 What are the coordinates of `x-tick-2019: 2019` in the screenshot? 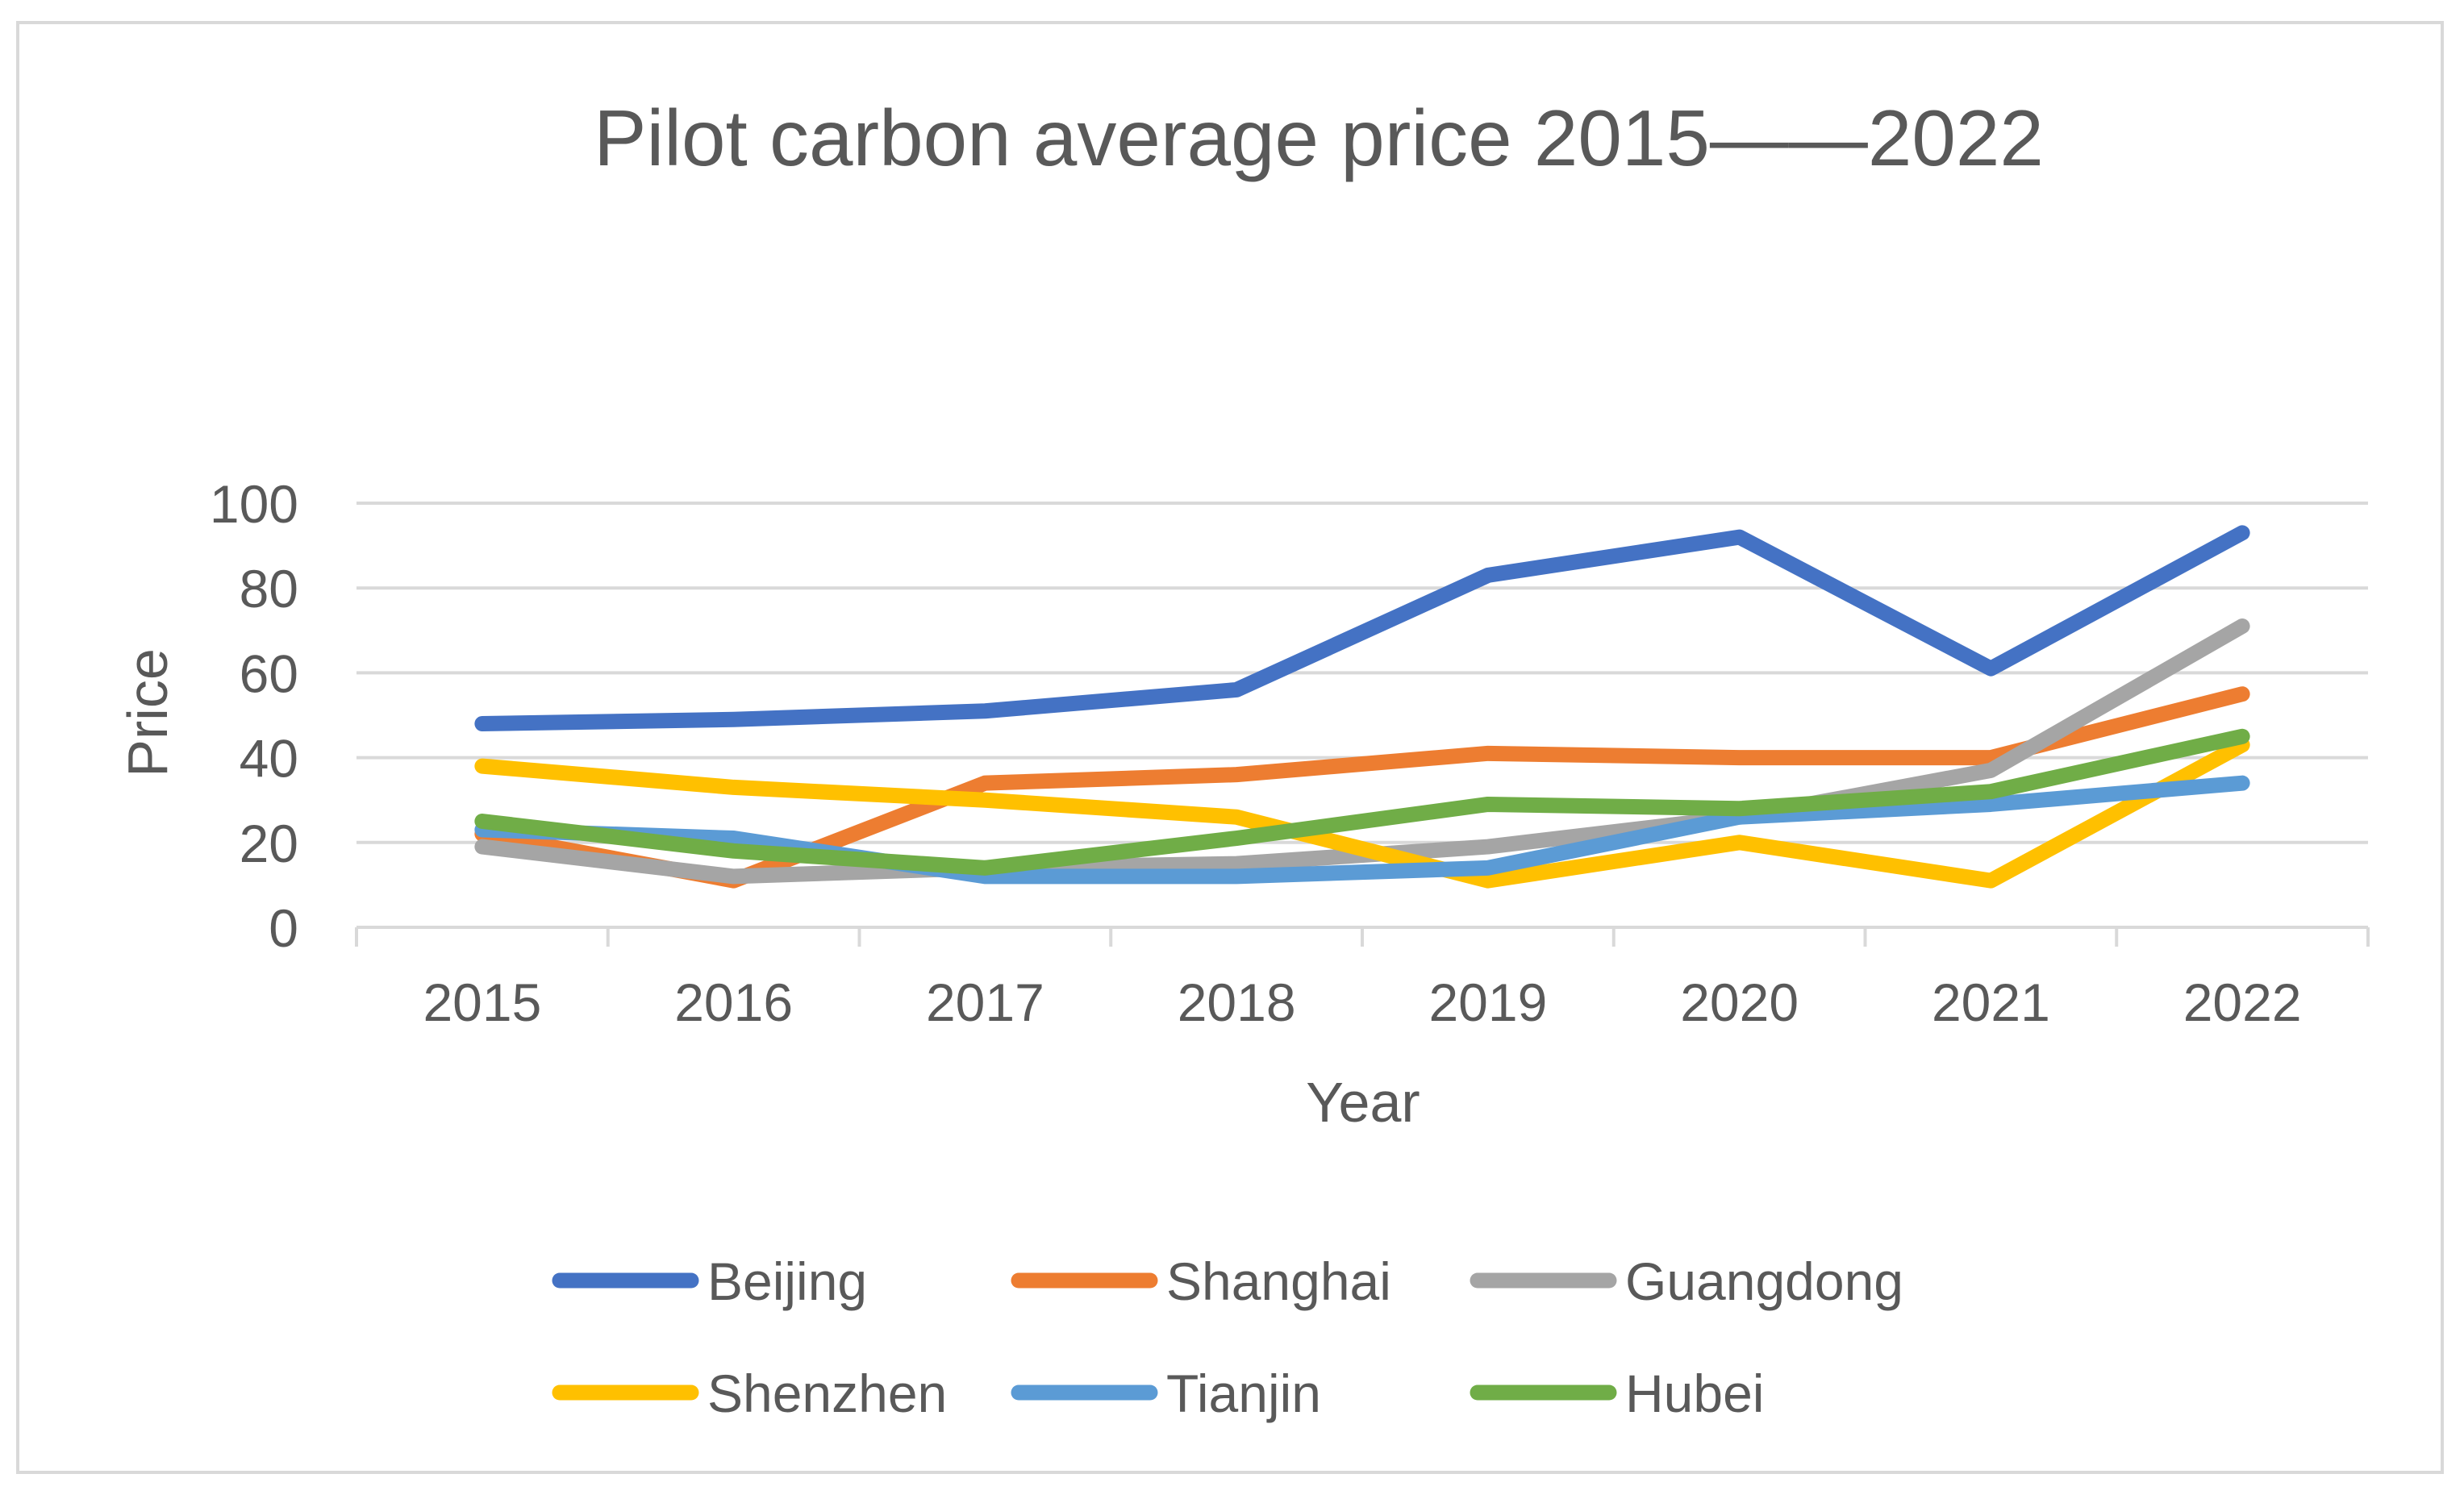 It's located at (1487, 1002).